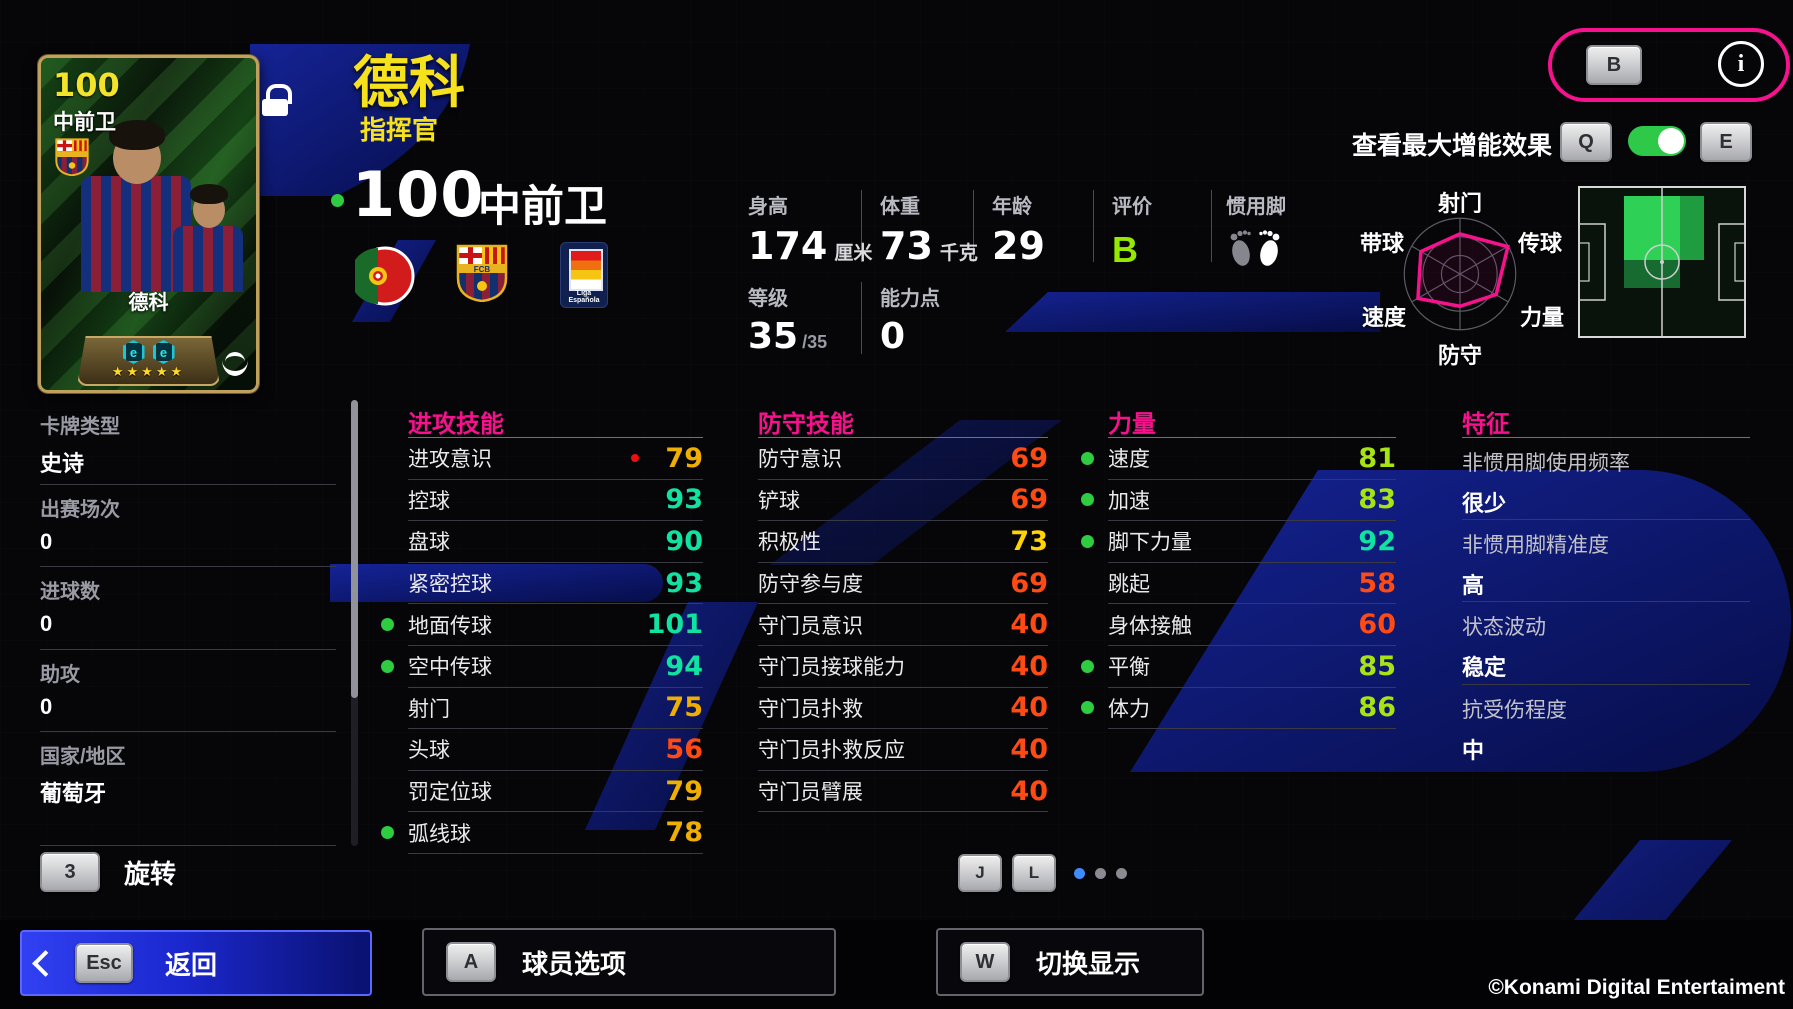 The height and width of the screenshot is (1009, 1793). I want to click on radar-label-dribbling: 带球, so click(1382, 243).